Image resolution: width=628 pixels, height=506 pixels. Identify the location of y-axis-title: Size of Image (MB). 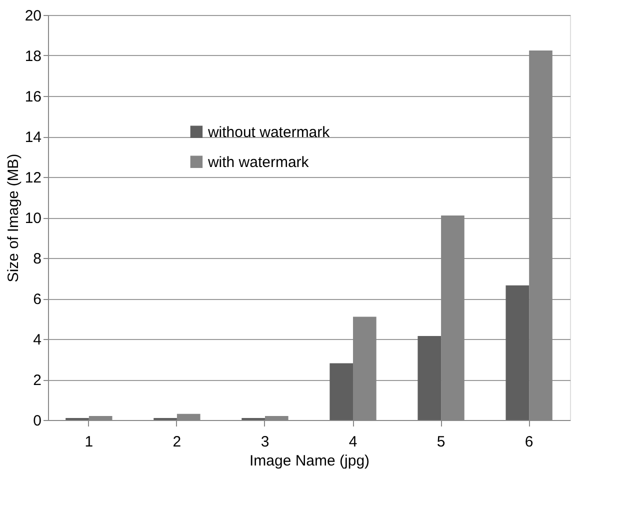
(13, 218).